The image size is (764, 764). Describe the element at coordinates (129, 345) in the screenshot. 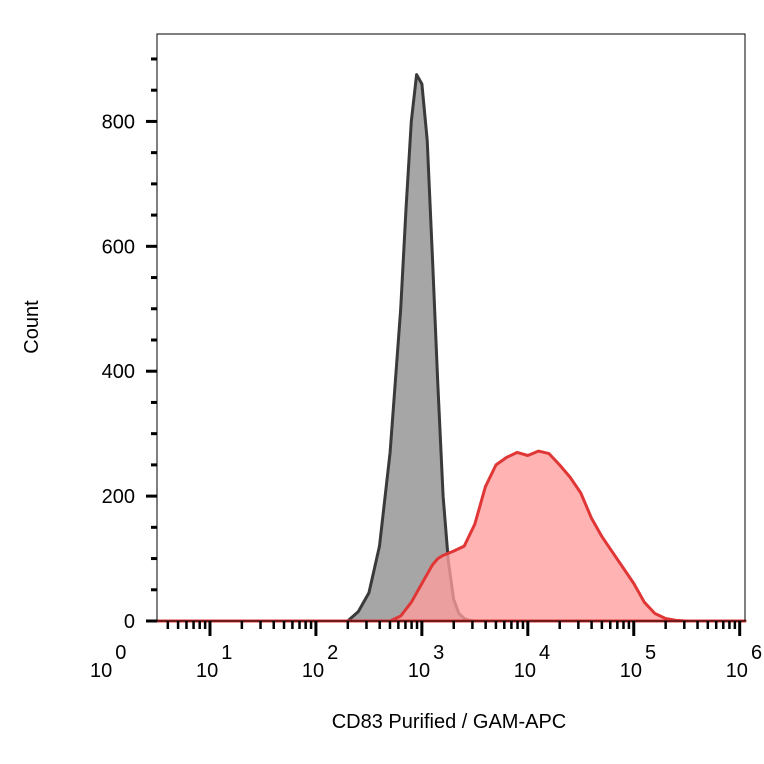

I see `y-axis: 0 200 400 600 800` at that location.